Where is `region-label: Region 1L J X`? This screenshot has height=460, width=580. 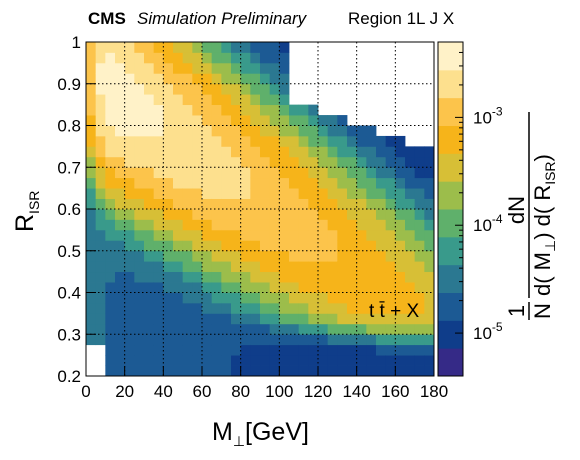
region-label: Region 1L J X is located at coordinates (401, 18).